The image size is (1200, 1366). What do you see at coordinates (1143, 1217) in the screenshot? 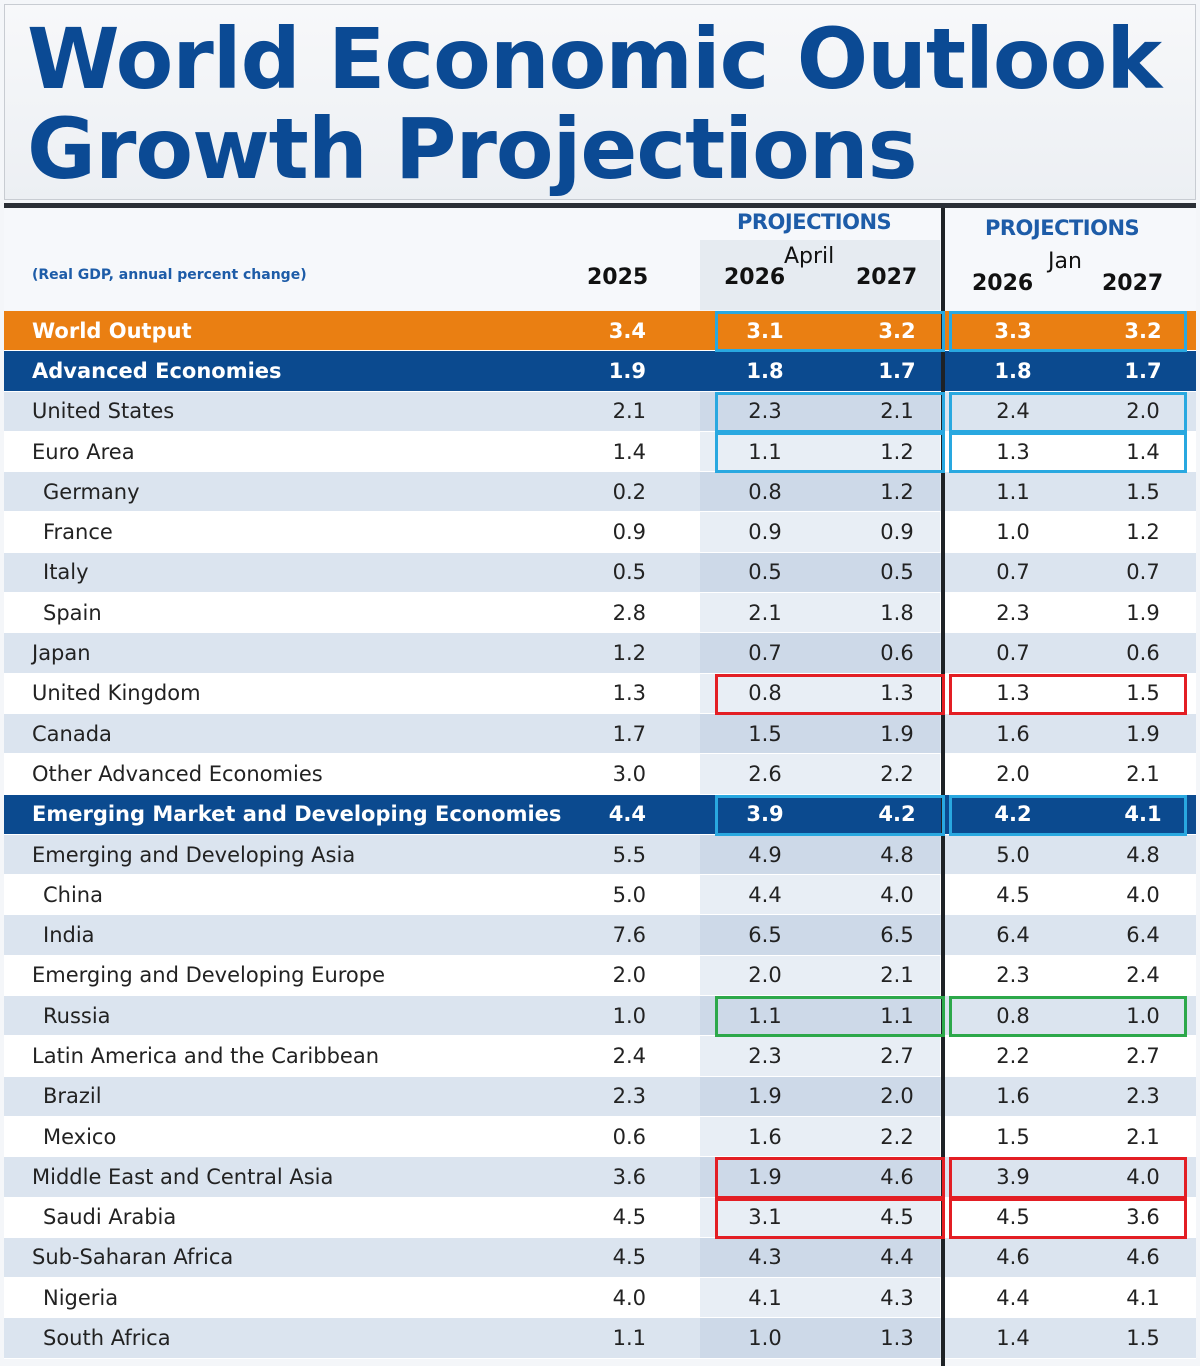
I see `value-jan-2027: 3.6` at bounding box center [1143, 1217].